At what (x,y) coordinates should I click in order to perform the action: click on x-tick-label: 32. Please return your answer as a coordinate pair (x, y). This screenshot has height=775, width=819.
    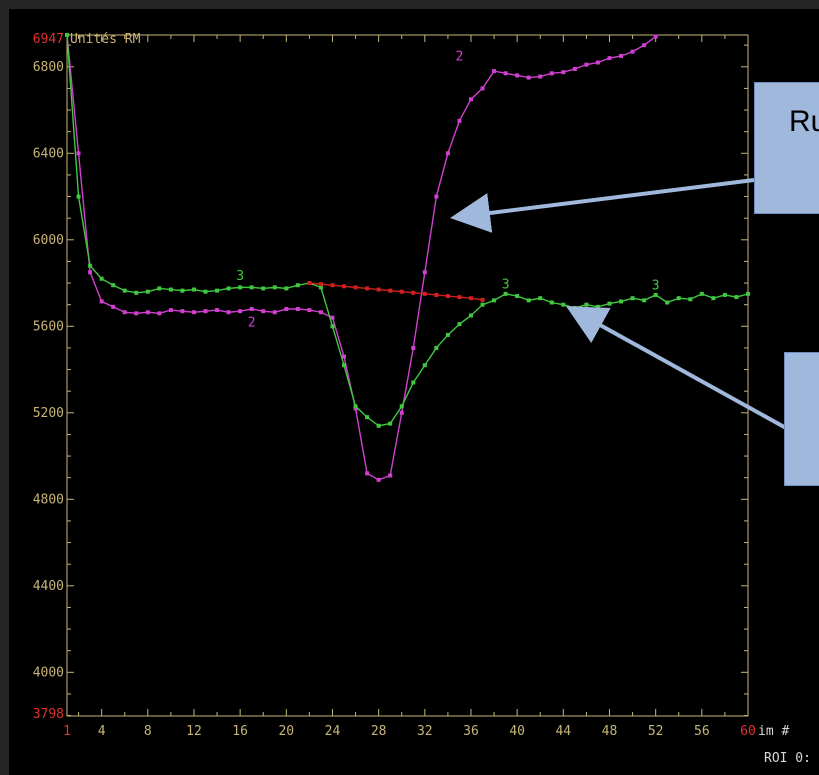
    Looking at the image, I should click on (425, 731).